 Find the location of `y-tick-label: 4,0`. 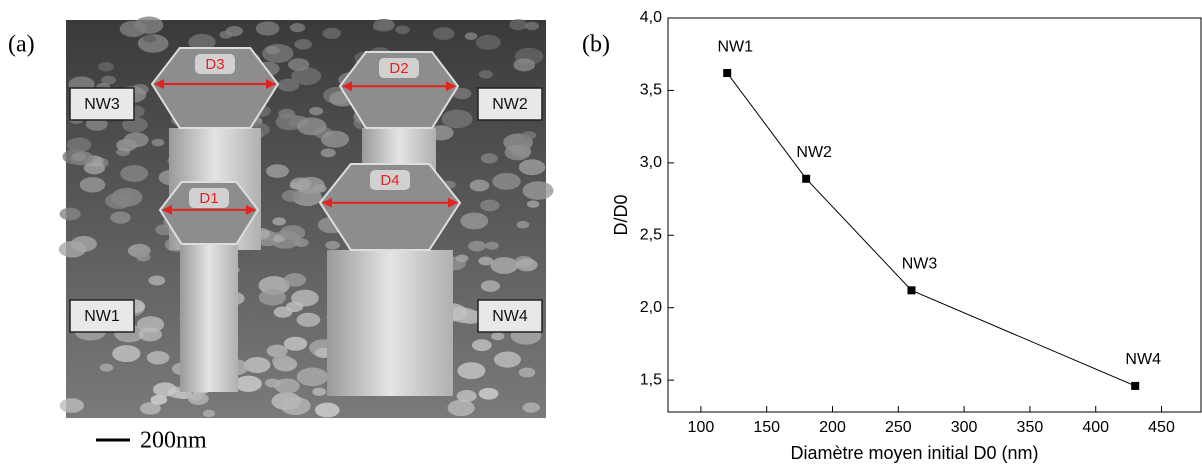

y-tick-label: 4,0 is located at coordinates (651, 17).